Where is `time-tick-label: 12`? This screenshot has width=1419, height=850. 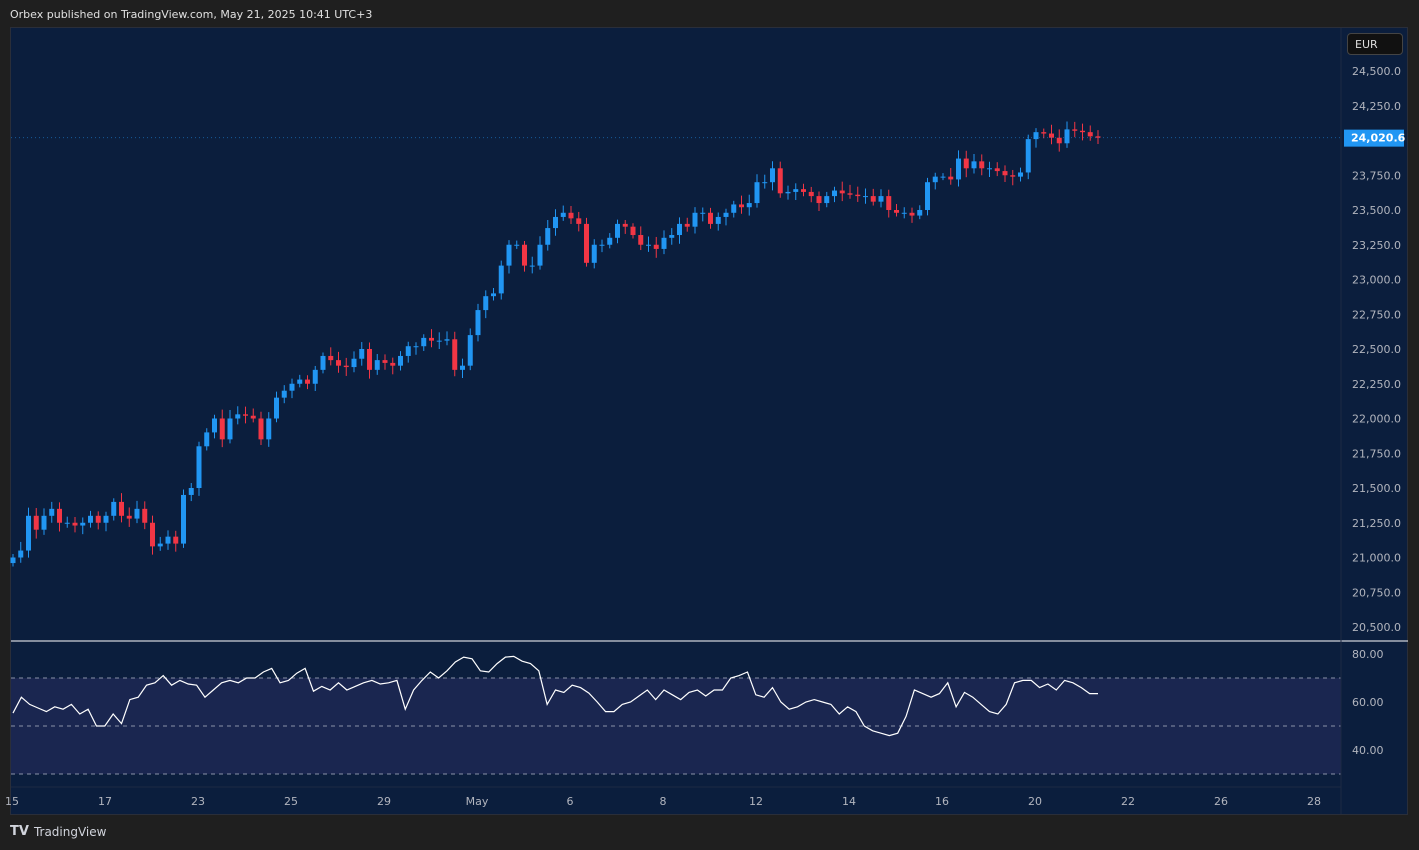
time-tick-label: 12 is located at coordinates (756, 801).